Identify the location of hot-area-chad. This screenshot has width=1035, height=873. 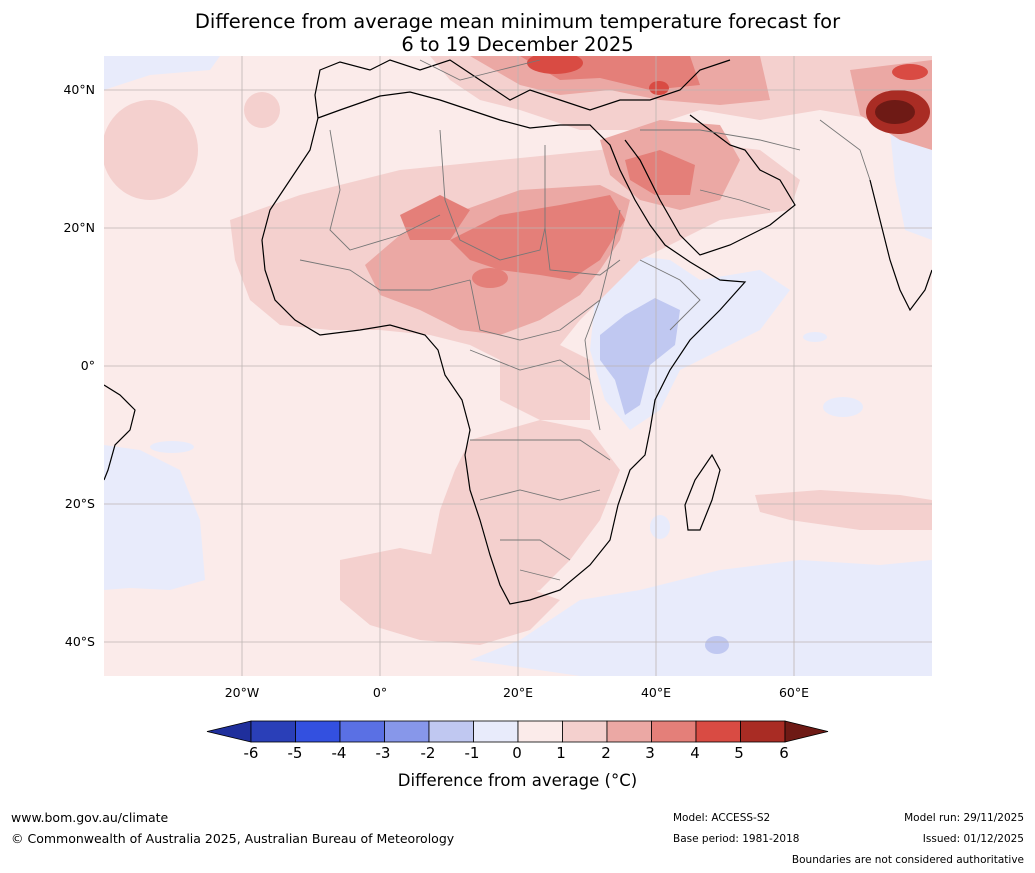
(537, 237).